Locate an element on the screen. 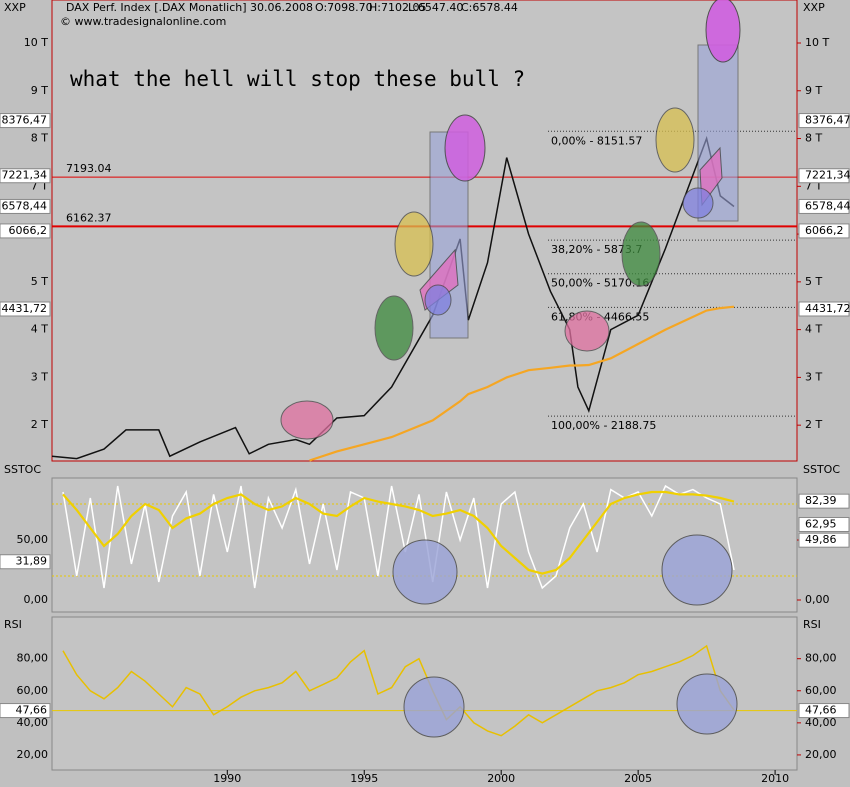 Image resolution: width=850 pixels, height=787 pixels. y-tick-label: 0,00 is located at coordinates (36, 599).